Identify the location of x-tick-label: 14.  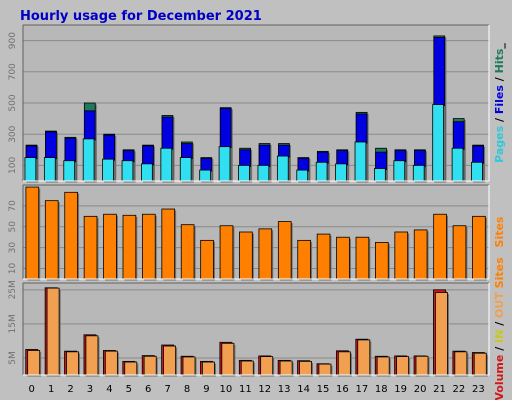
(303, 389).